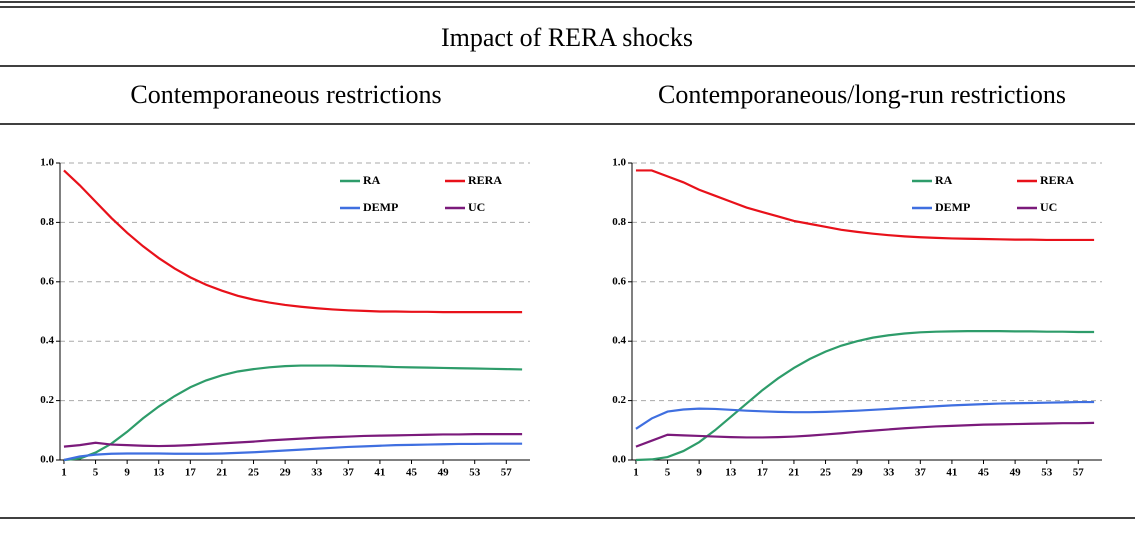  Describe the element at coordinates (285, 94) in the screenshot. I see `panel-title: Contemporaneous restrictions` at that location.